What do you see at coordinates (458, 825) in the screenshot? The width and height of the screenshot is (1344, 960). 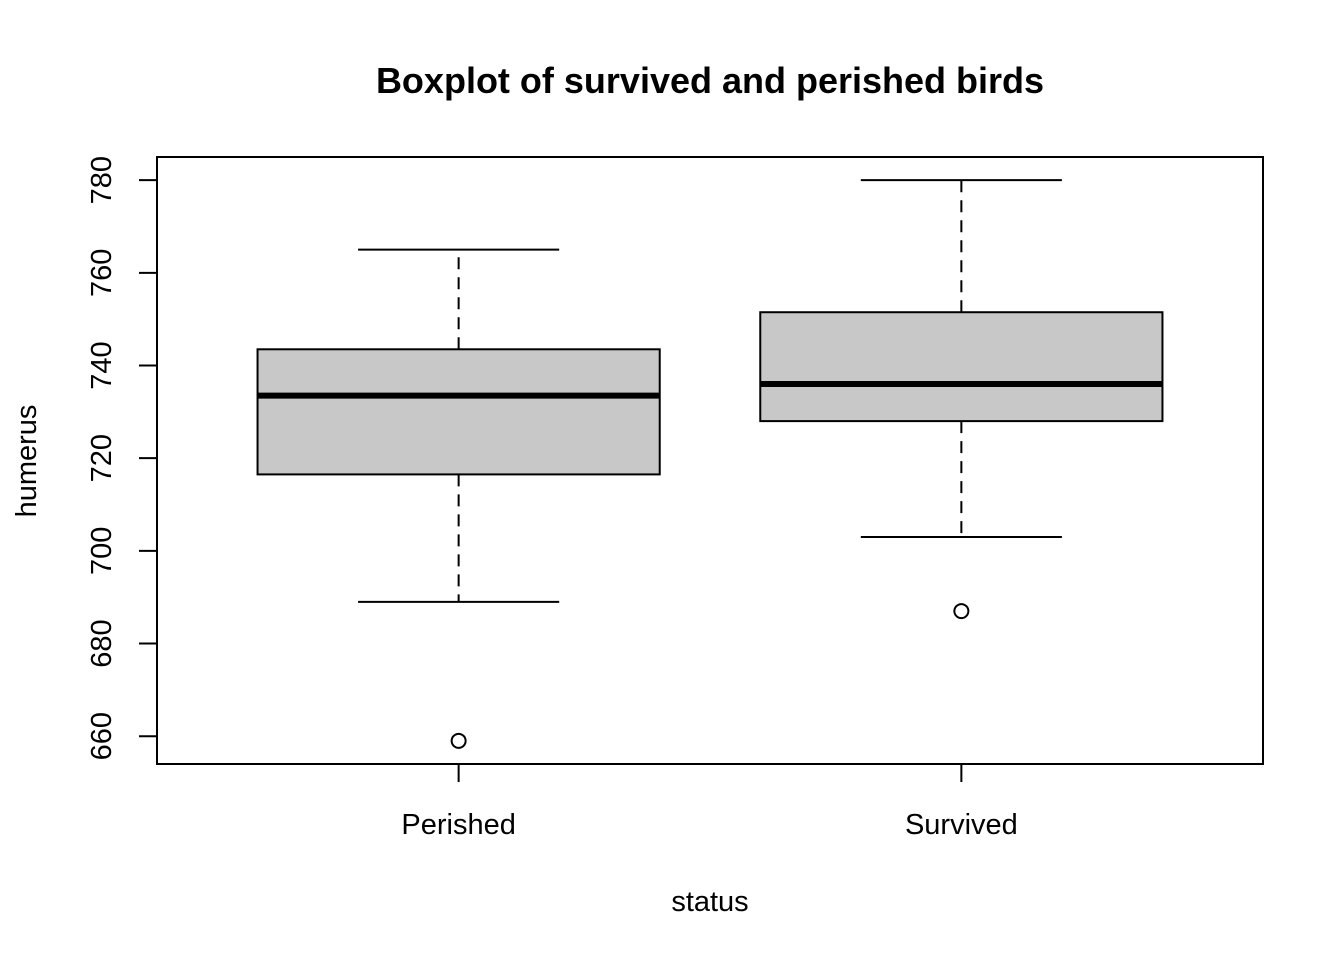 I see `x-tick-label: Perished` at bounding box center [458, 825].